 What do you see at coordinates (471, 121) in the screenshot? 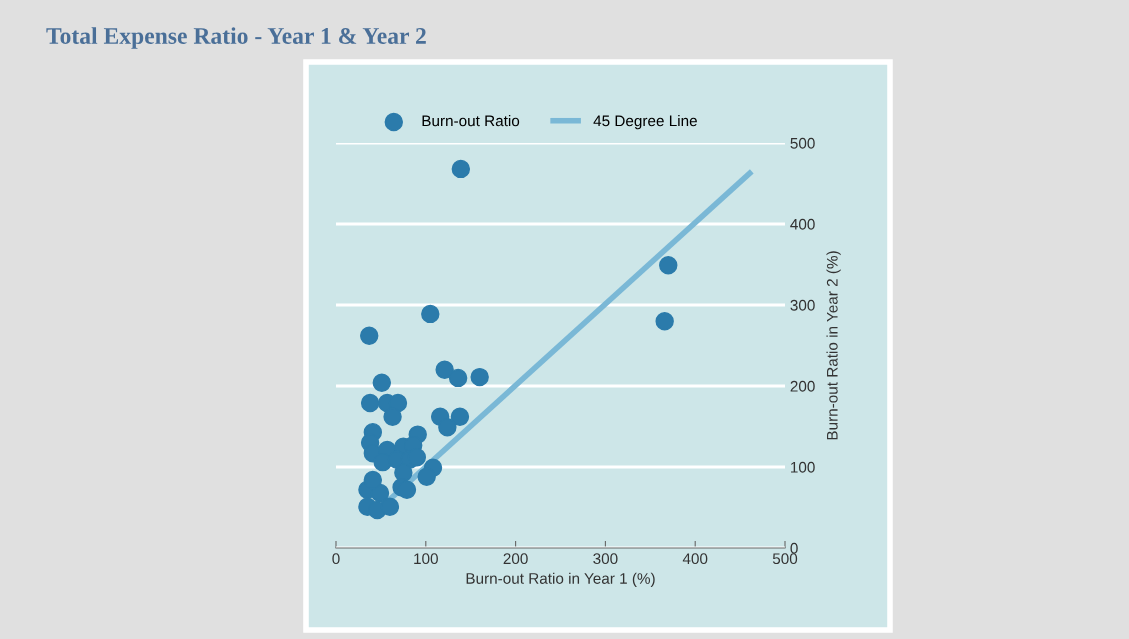
I see `legend-label: Burn-out Ratio` at bounding box center [471, 121].